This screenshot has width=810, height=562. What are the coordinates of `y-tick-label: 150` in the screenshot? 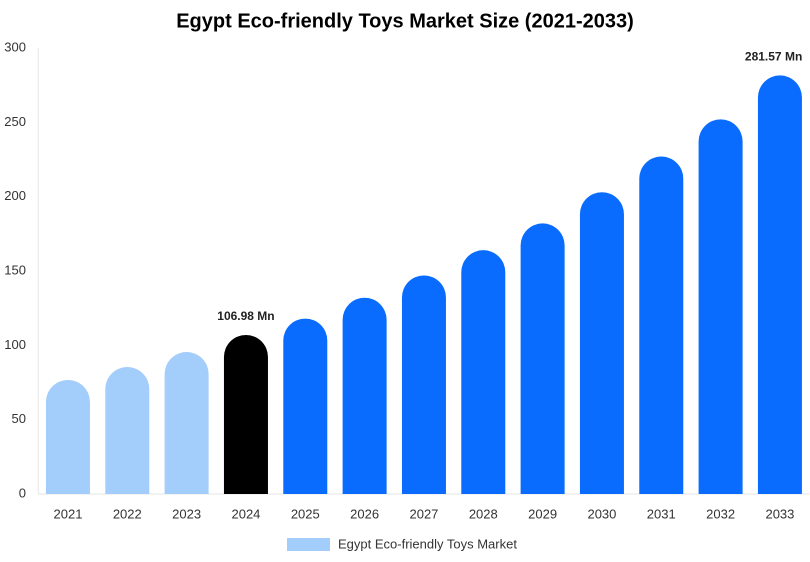 It's located at (15, 269).